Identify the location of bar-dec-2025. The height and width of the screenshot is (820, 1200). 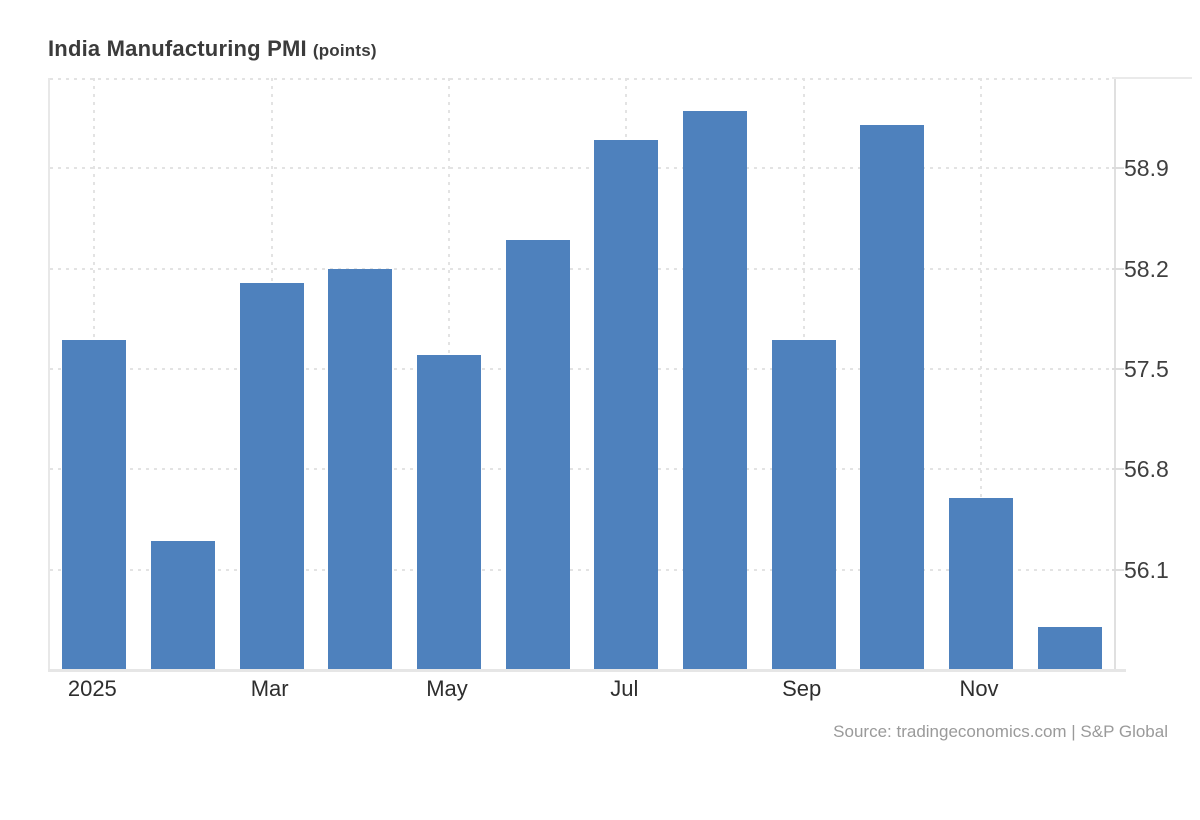
(1069, 648).